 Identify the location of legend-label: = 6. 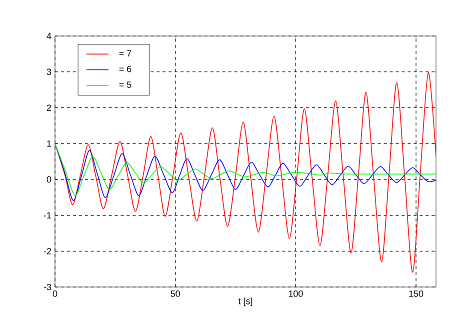
(125, 69).